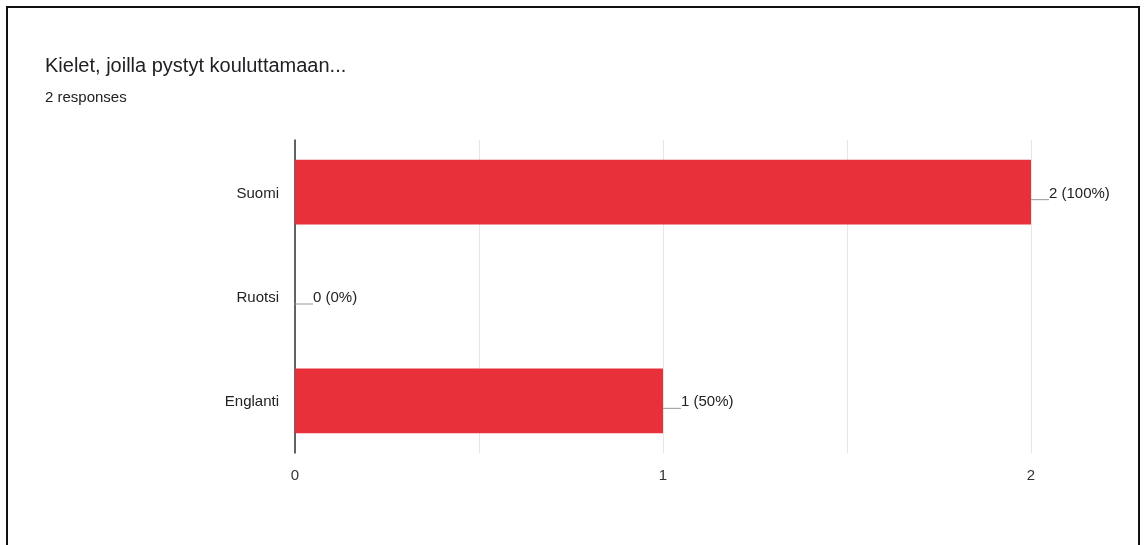 The image size is (1148, 545). I want to click on y-tick-label: Ruotsi, so click(257, 296).